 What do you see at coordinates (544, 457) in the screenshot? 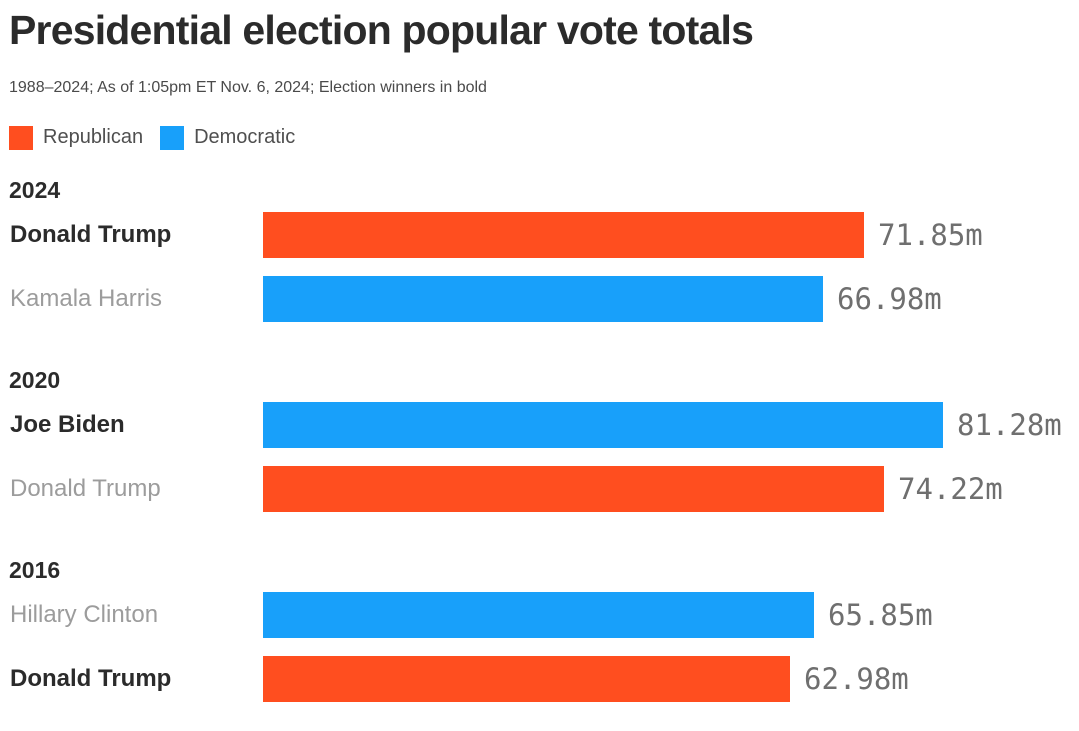
I see `group-rows: Joe Biden 81.28m Donald Trump 74.22m` at bounding box center [544, 457].